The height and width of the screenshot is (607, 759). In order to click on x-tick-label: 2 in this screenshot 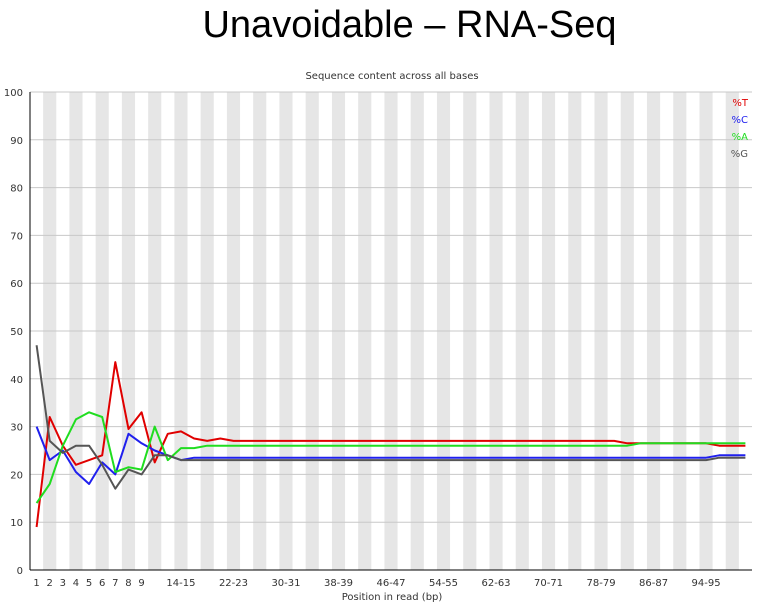, I will do `click(50, 583)`.